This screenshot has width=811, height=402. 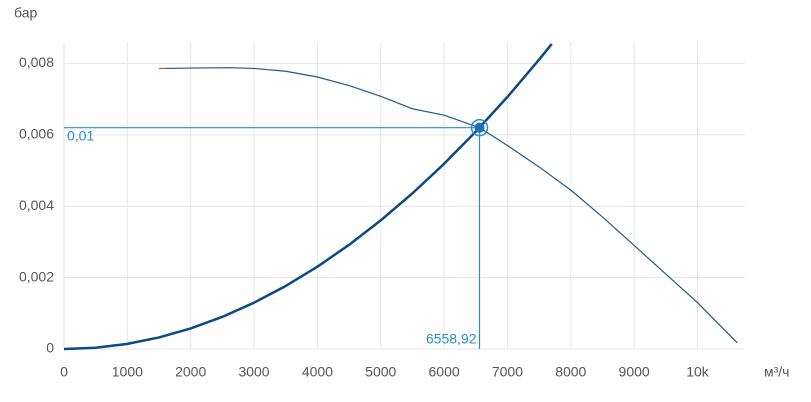 I want to click on y-tick-label: 0,004, so click(x=36, y=205).